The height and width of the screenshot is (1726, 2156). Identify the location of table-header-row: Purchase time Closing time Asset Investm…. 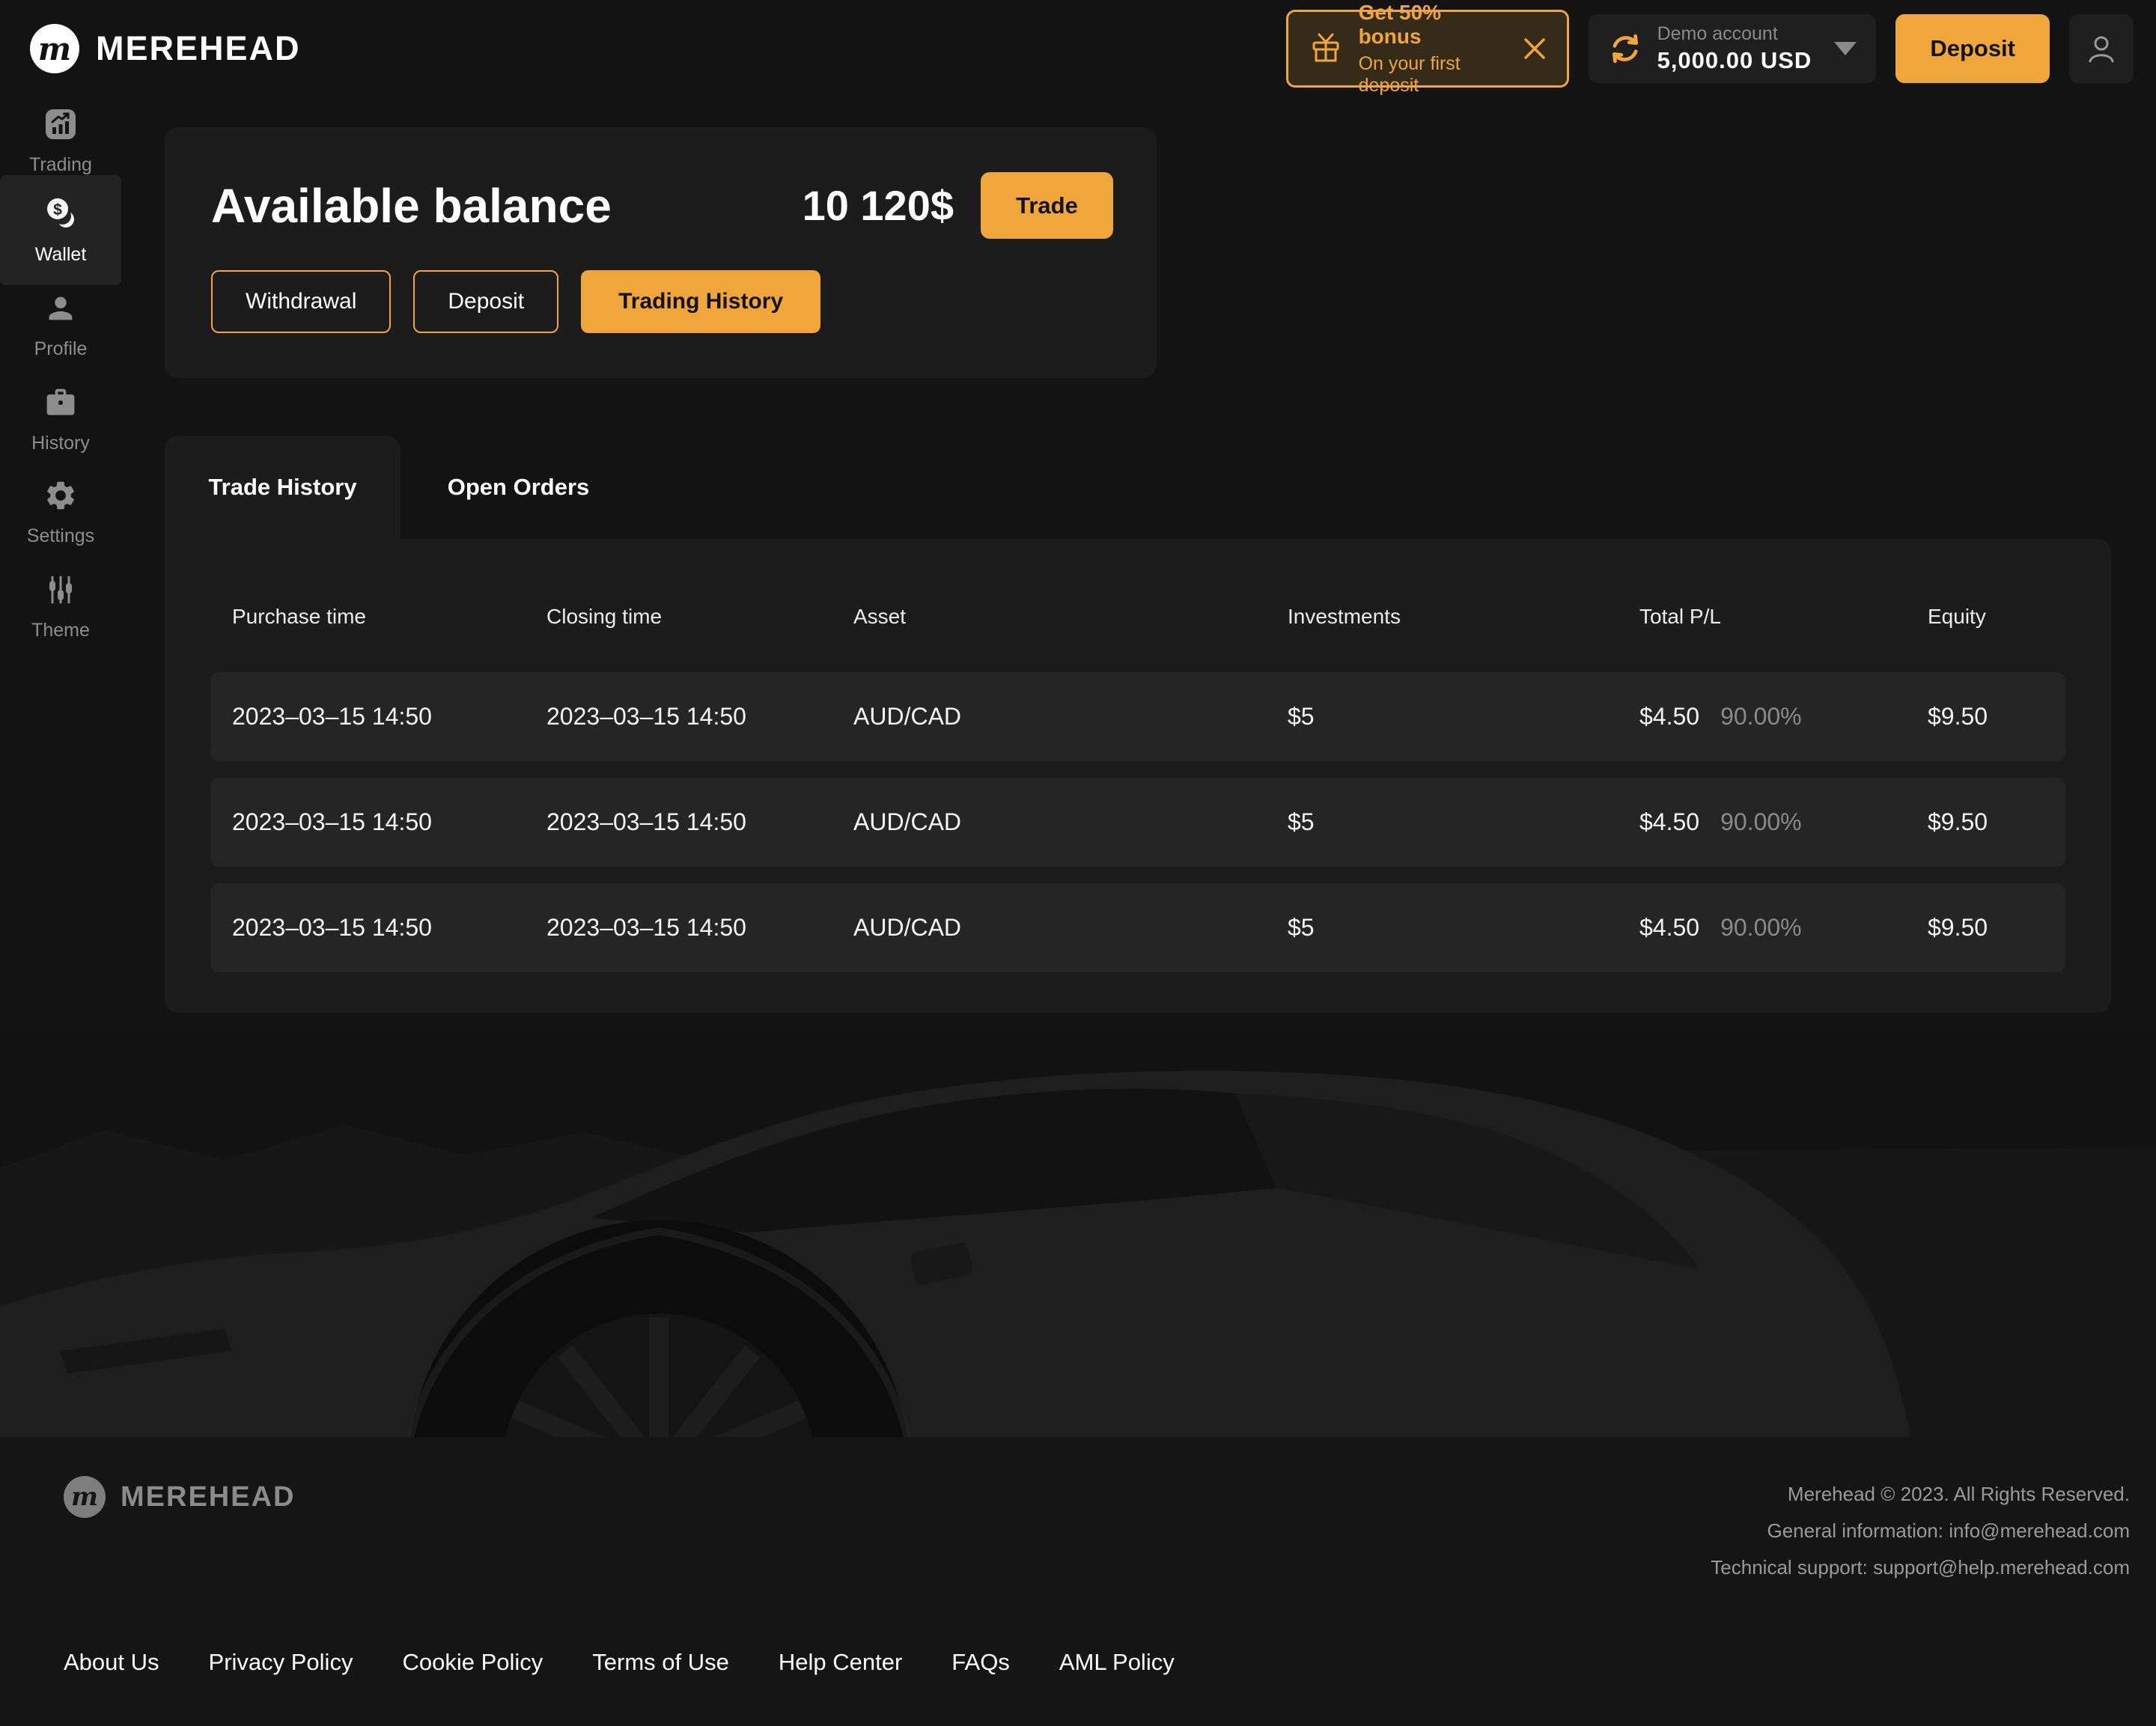
(1137, 617).